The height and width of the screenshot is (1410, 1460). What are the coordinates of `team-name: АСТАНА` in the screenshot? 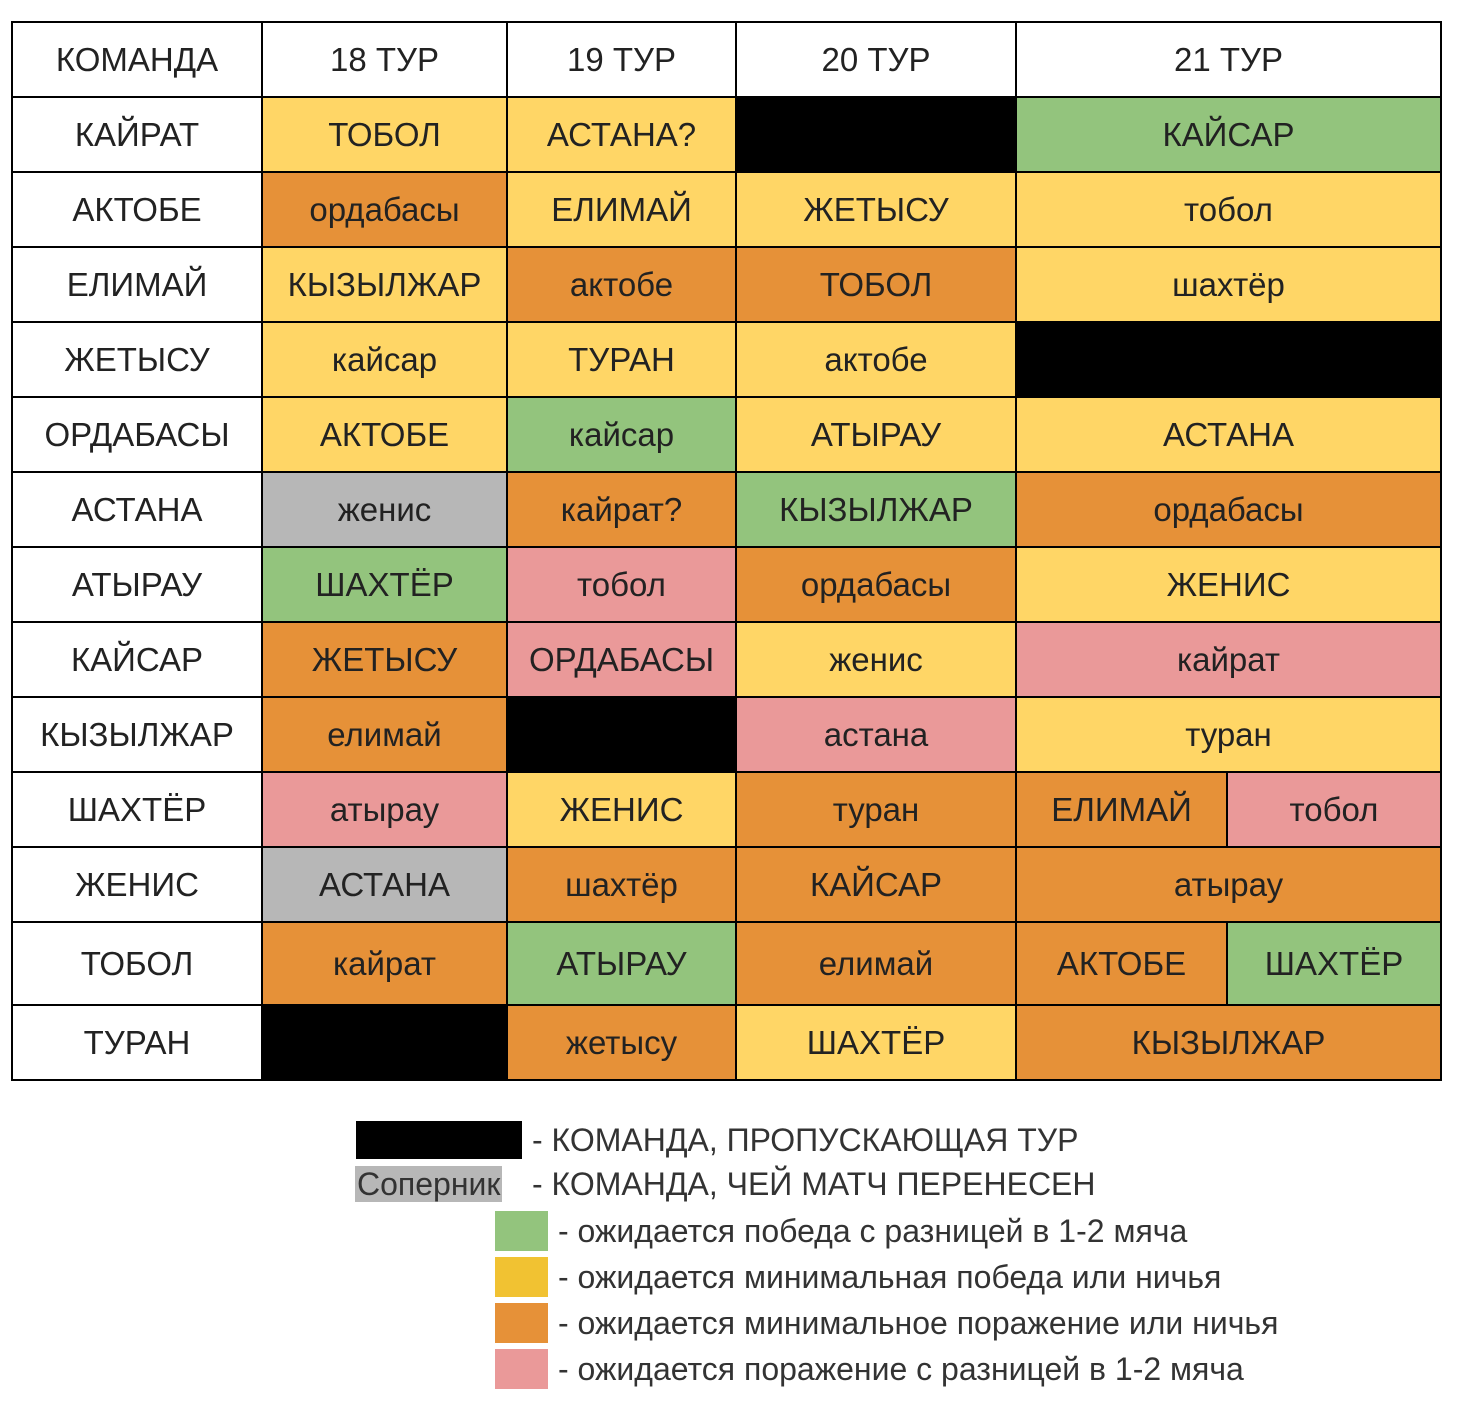 It's located at (137, 509).